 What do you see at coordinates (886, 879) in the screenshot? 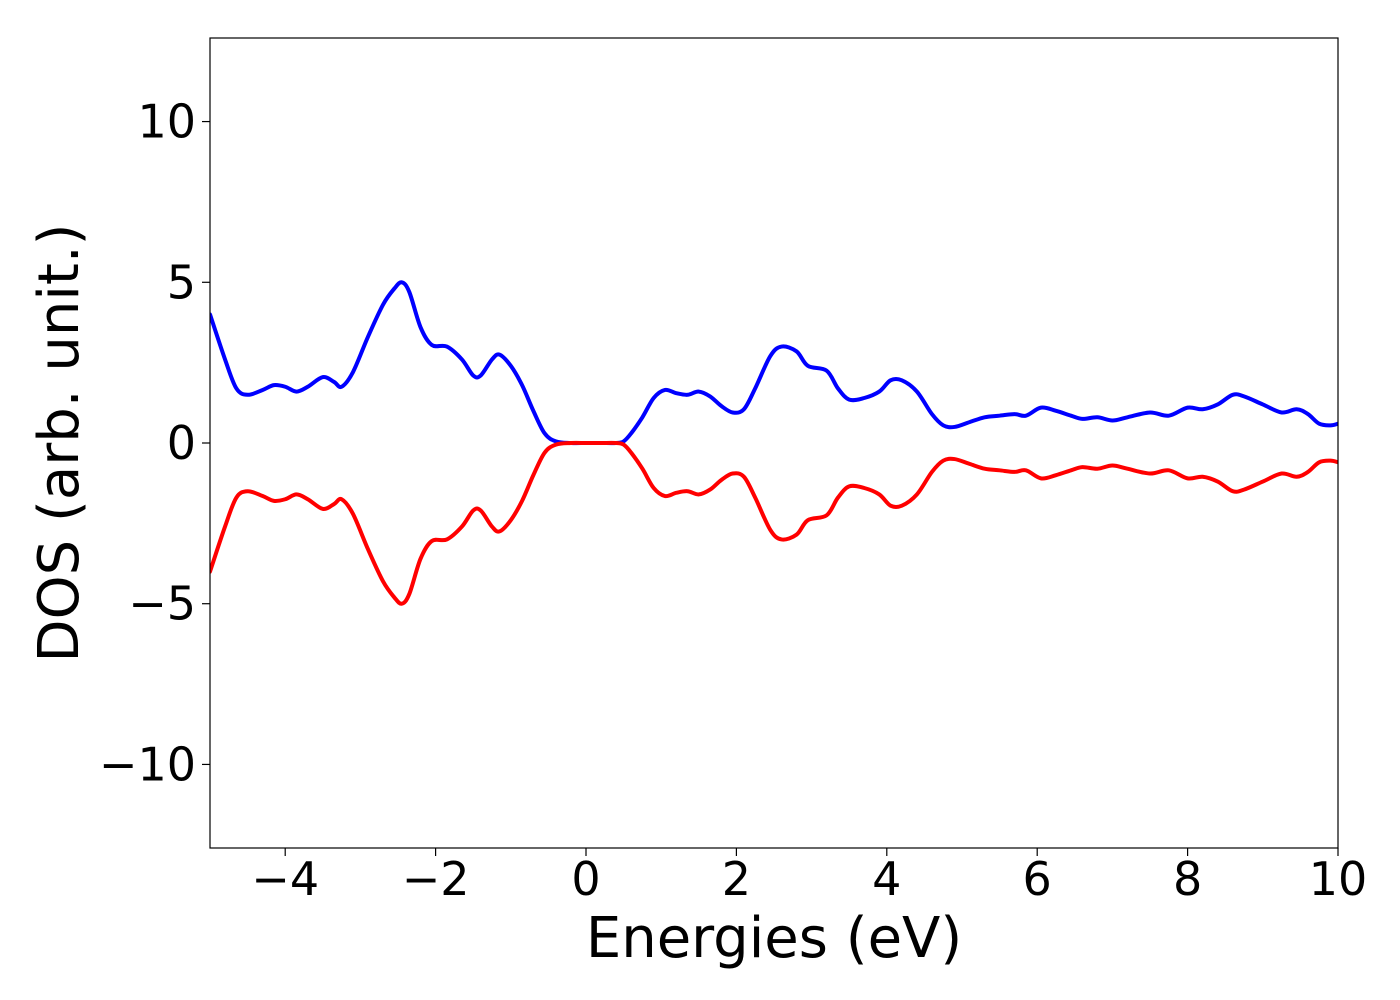
I see `x-tick-label: 4` at bounding box center [886, 879].